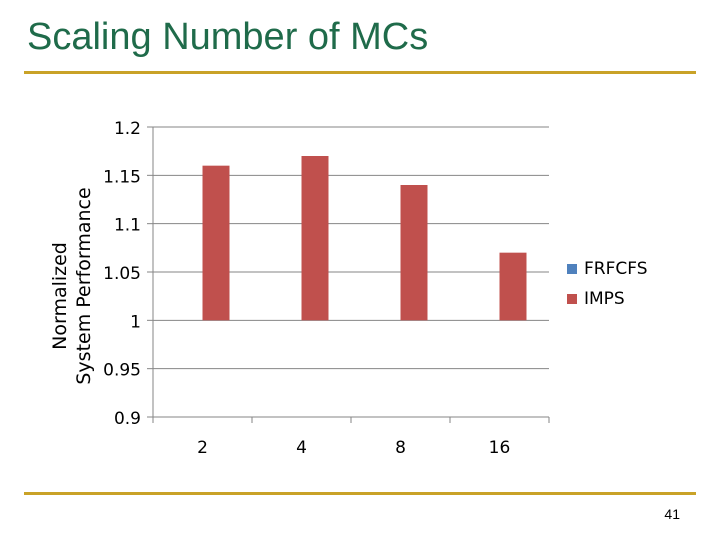 The image size is (720, 540). What do you see at coordinates (228, 37) in the screenshot?
I see `slide-title: Scaling Number of MCs` at bounding box center [228, 37].